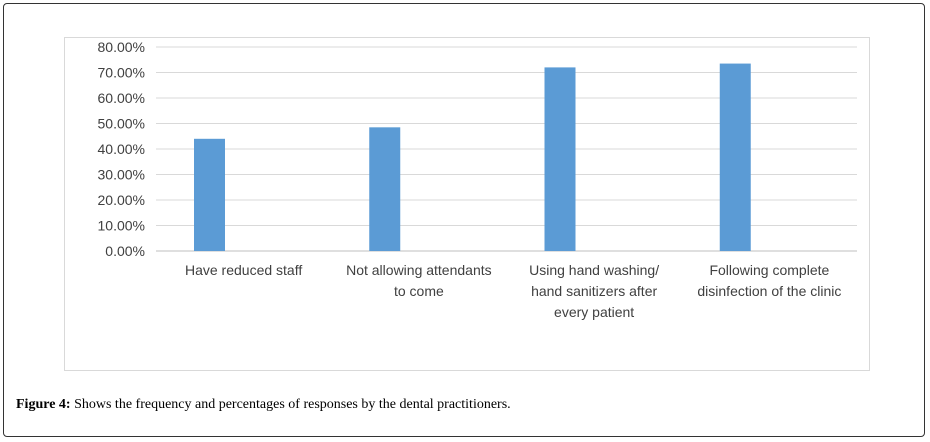  Describe the element at coordinates (121, 226) in the screenshot. I see `y-tick-label: 10.00%` at that location.